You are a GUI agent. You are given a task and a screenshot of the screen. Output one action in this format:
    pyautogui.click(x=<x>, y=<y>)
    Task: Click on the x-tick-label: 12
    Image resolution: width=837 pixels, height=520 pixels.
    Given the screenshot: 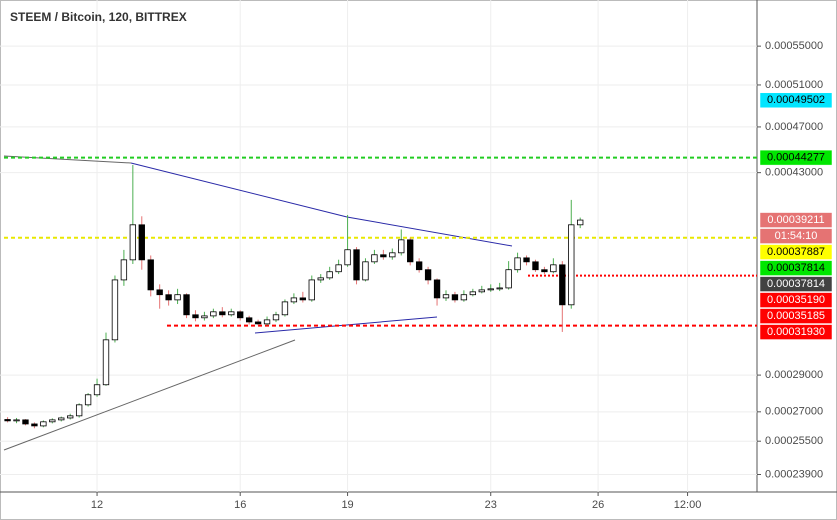 What is the action you would take?
    pyautogui.click(x=97, y=505)
    